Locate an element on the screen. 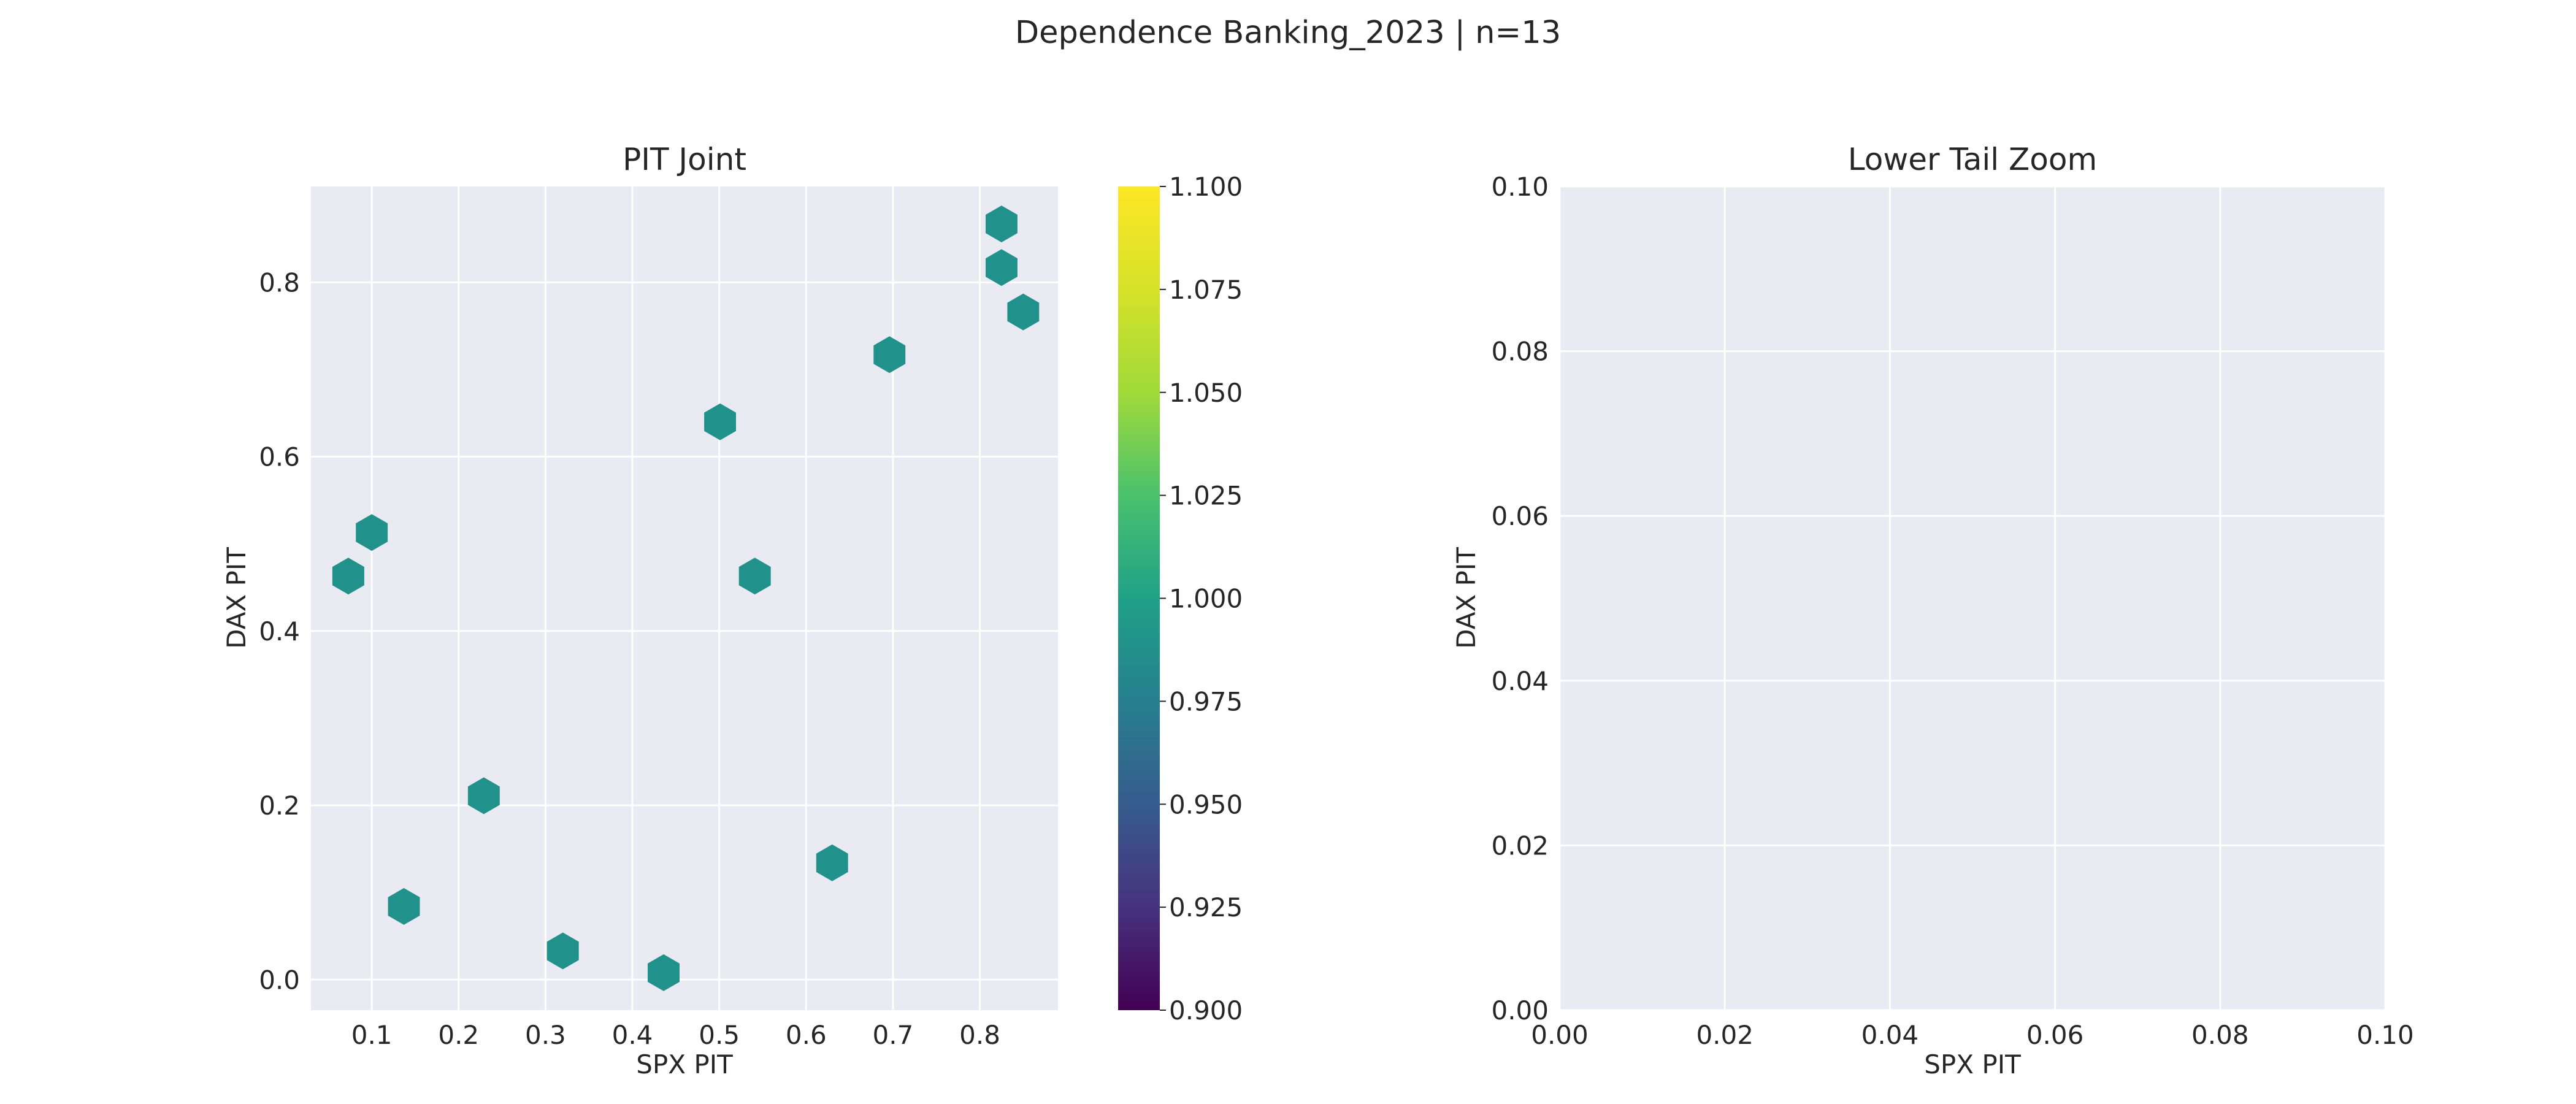 The width and height of the screenshot is (2576, 1104). lower-tail-zoom-y-label: DAX PIT is located at coordinates (1466, 598).